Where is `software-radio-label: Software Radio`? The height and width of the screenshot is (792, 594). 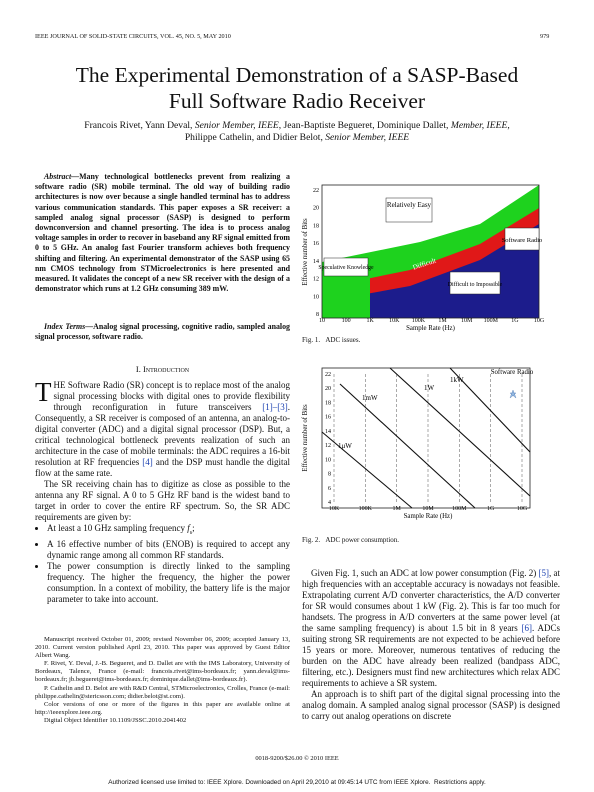
software-radio-label: Software Radio is located at coordinates (512, 372).